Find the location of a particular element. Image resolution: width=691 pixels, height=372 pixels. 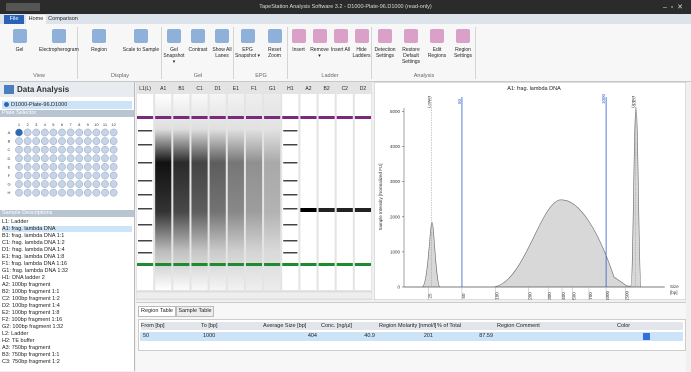

ribbon-tab: Comparison is located at coordinates (63, 19).